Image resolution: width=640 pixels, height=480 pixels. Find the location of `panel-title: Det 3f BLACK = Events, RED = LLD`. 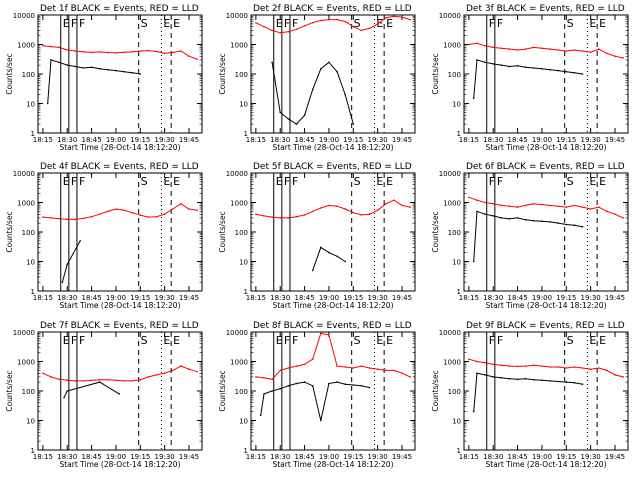

panel-title: Det 3f BLACK = Events, RED = LLD is located at coordinates (545, 9).